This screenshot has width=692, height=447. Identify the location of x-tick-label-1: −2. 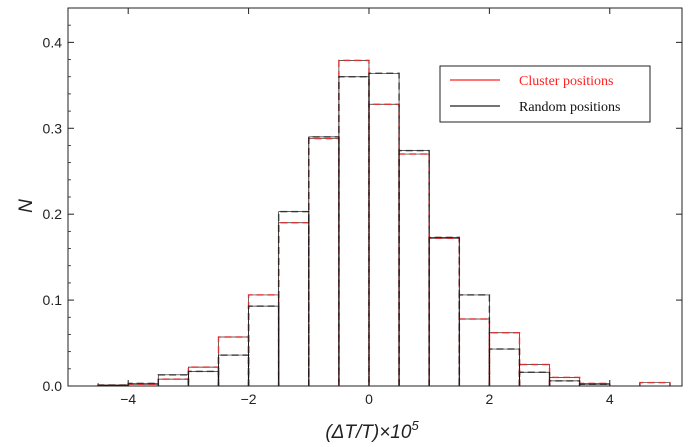
(249, 399).